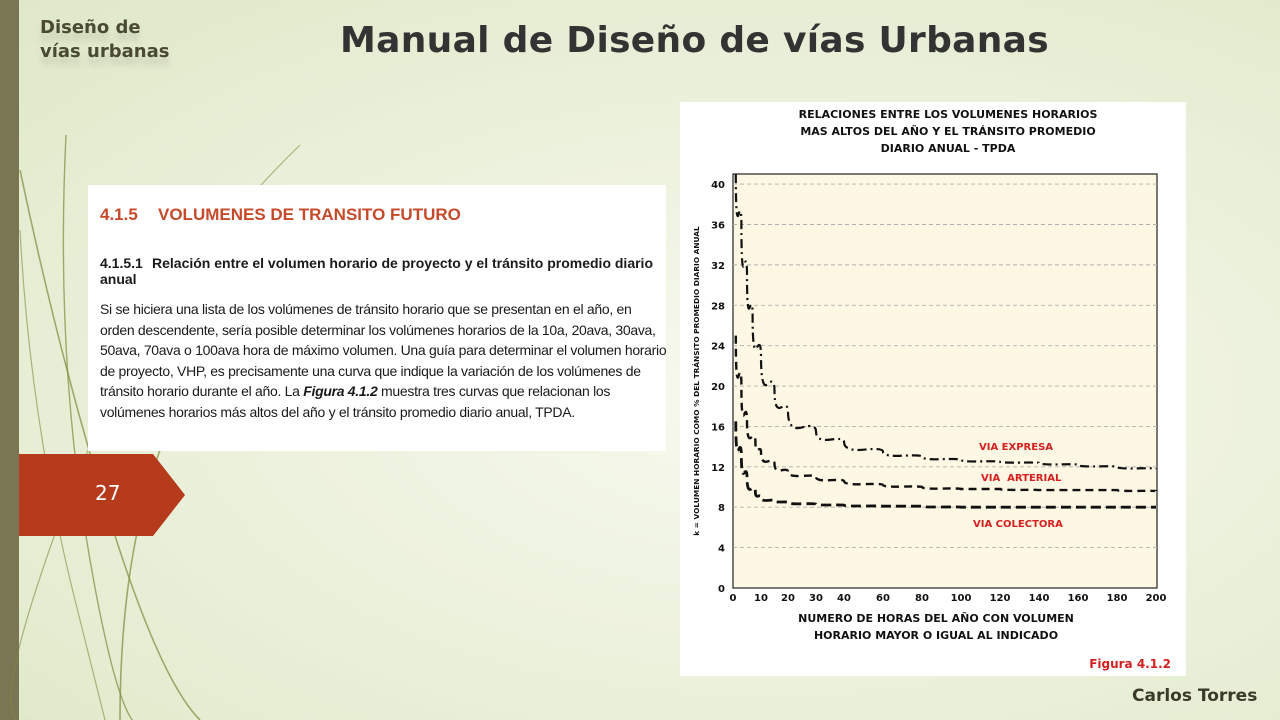 The width and height of the screenshot is (1280, 720). I want to click on section-title: VOLUMENES DE TRANSITO FUTURO, so click(309, 214).